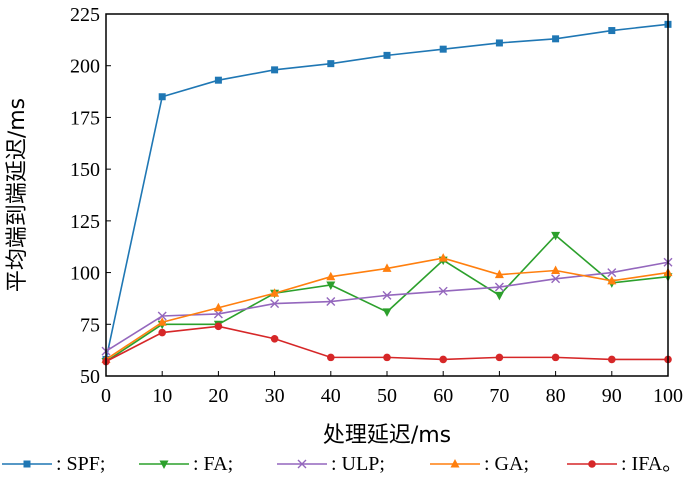 This screenshot has height=488, width=700. Describe the element at coordinates (612, 396) in the screenshot. I see `x-tick-label: 90` at that location.